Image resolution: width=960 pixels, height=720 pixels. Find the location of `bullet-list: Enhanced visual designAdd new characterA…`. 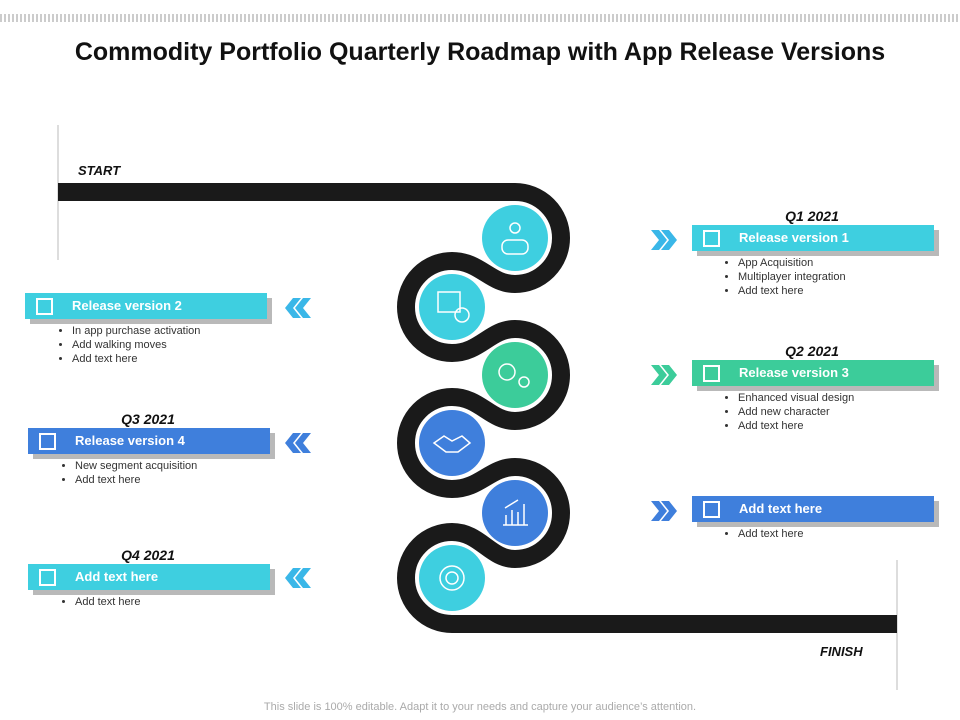

bullet-list: Enhanced visual designAdd new characterA… is located at coordinates (787, 412).